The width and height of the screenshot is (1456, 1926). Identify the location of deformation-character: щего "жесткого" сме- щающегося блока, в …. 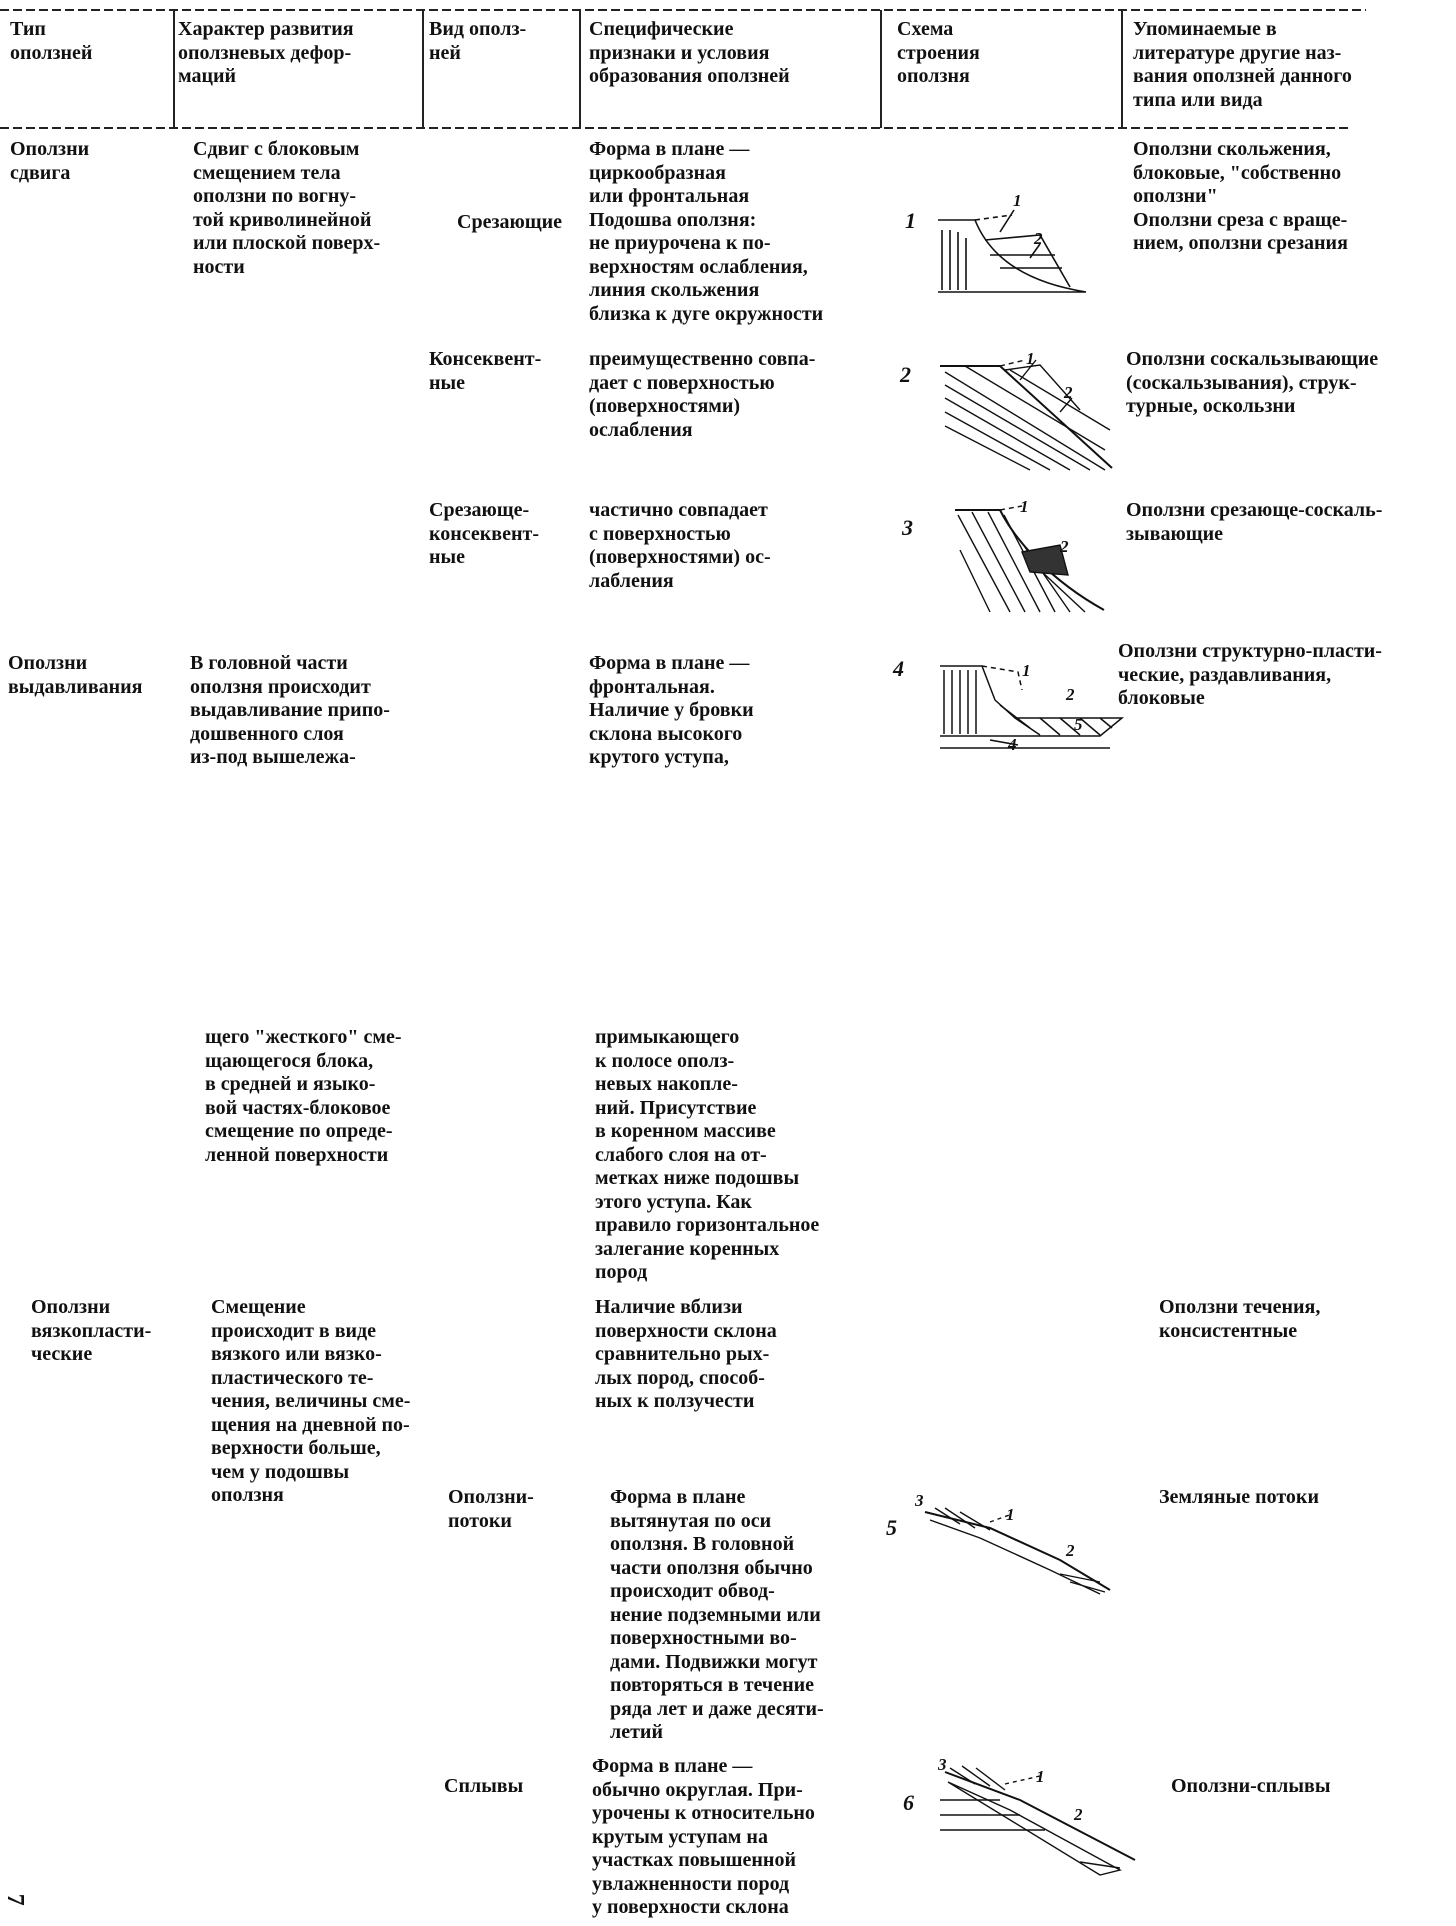
(303, 1096).